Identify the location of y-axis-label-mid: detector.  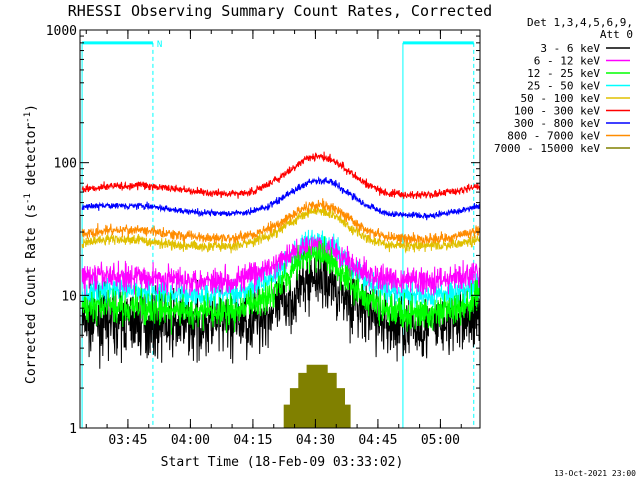
(31, 158).